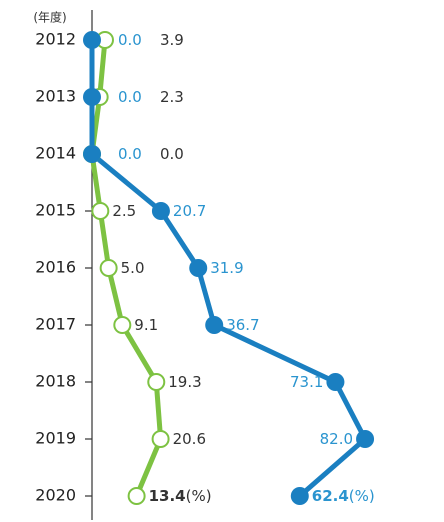 This screenshot has height=522, width=444. I want to click on data-label-value: 13.4, so click(167, 496).